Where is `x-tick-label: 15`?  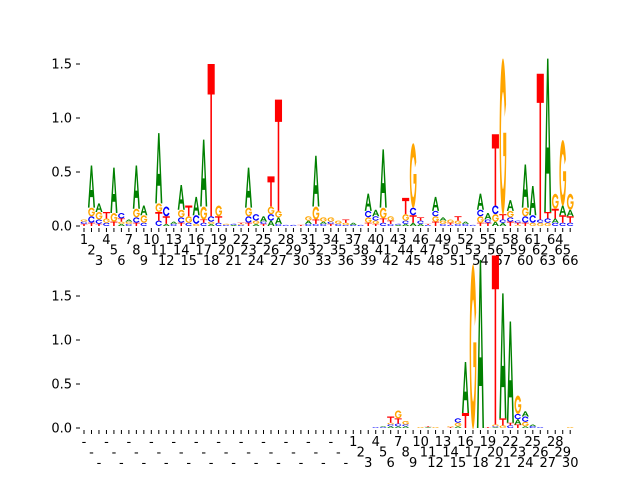 x-tick-label: 15 is located at coordinates (188, 261).